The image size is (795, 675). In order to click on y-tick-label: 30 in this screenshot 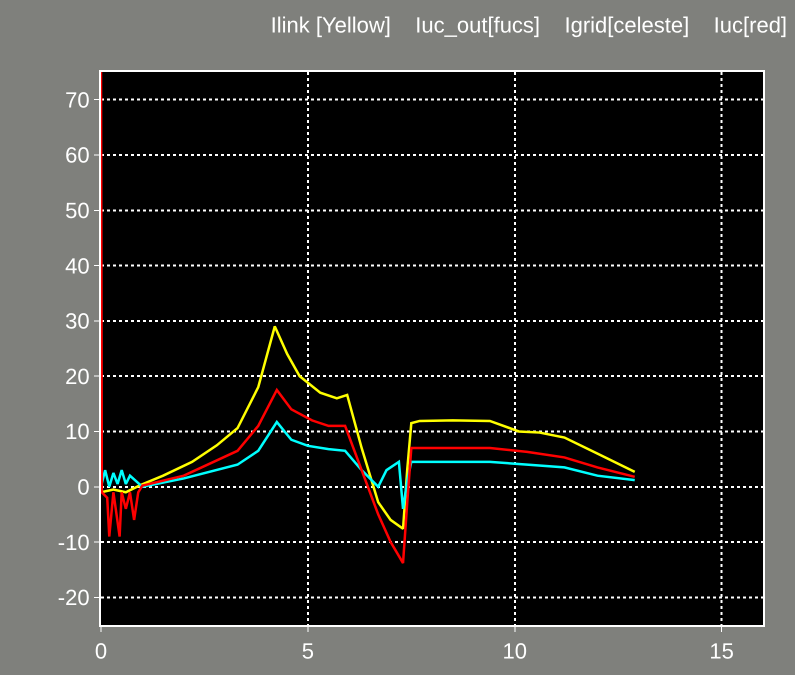, I will do `click(77, 321)`.